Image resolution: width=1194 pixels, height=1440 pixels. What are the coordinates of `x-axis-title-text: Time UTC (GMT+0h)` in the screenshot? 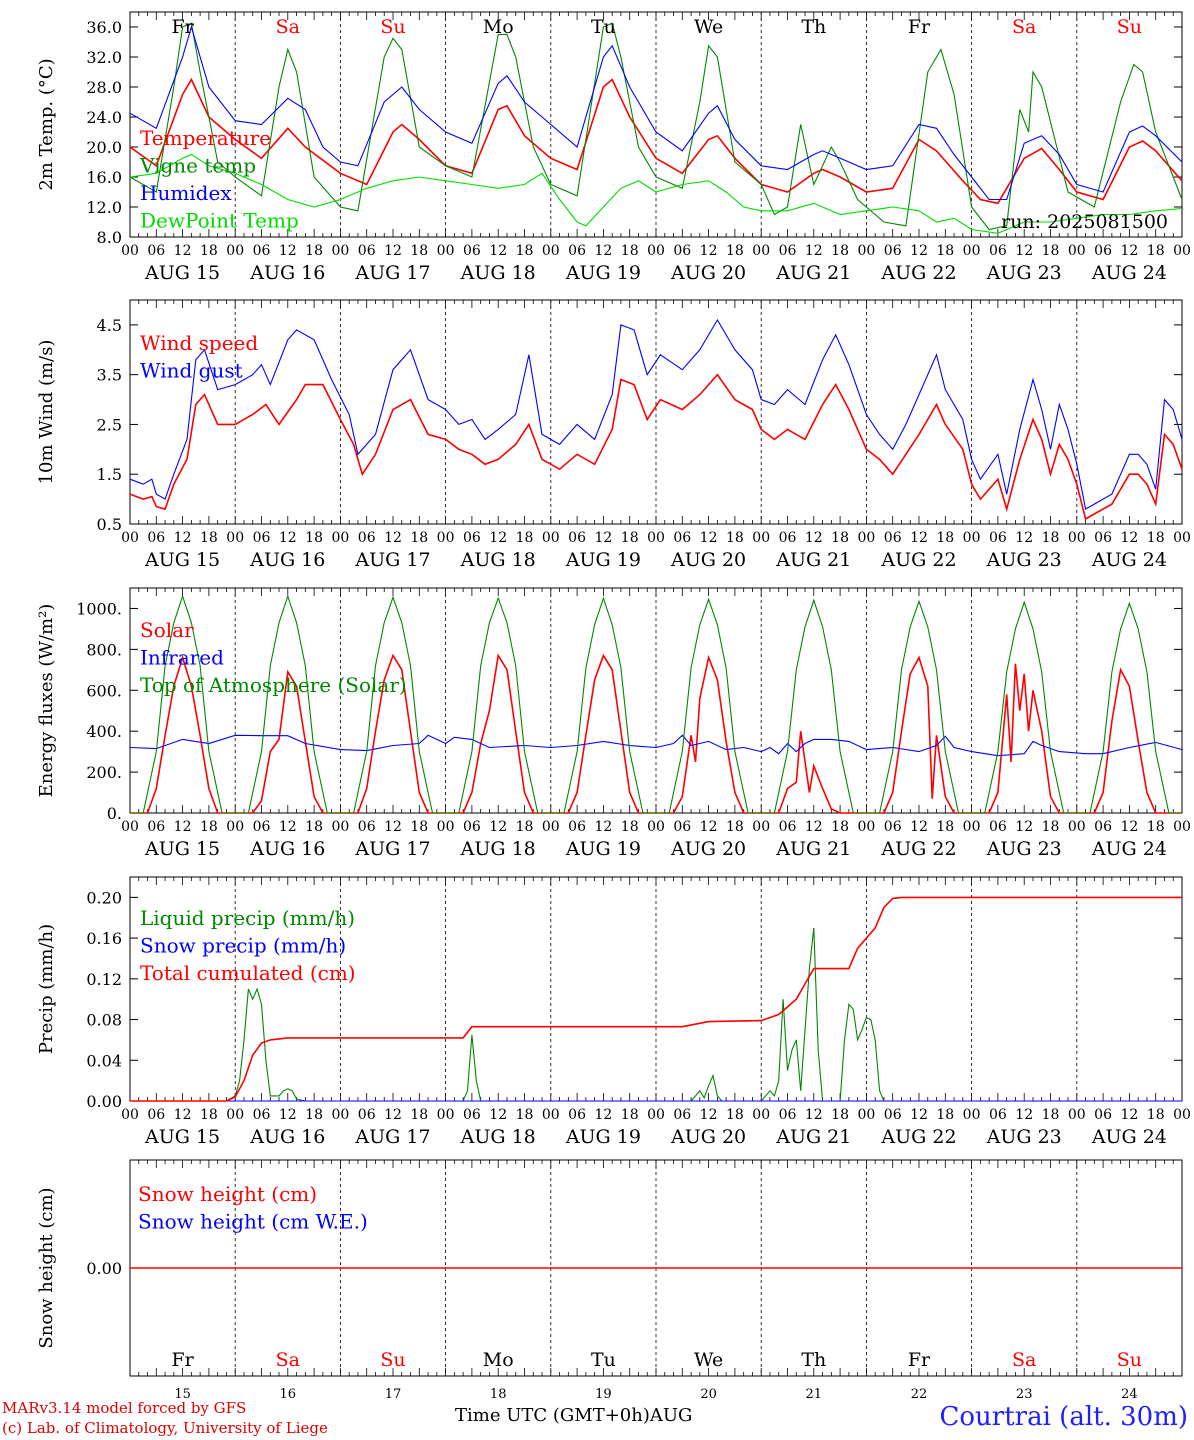 It's located at (552, 1415).